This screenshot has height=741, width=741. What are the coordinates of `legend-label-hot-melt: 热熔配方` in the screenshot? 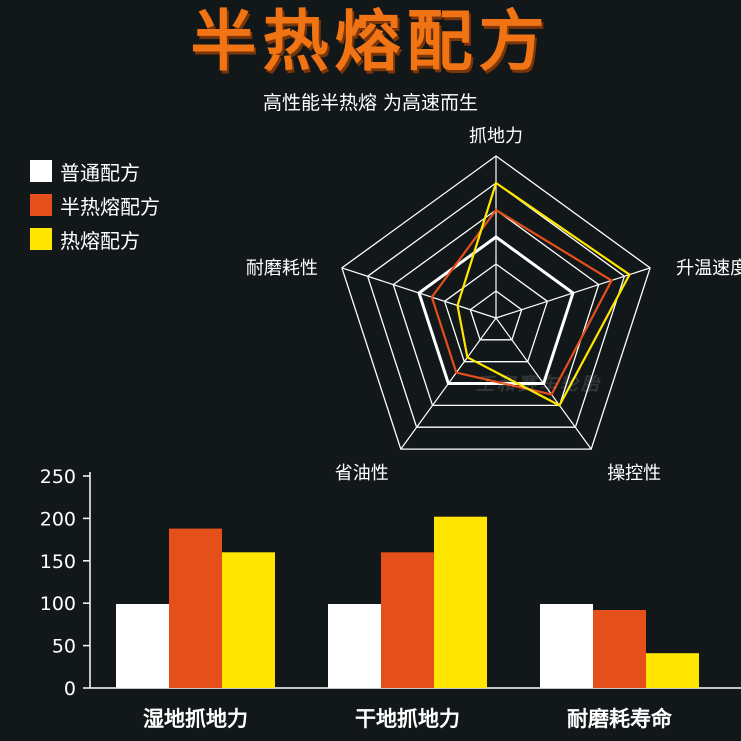 It's located at (100, 240).